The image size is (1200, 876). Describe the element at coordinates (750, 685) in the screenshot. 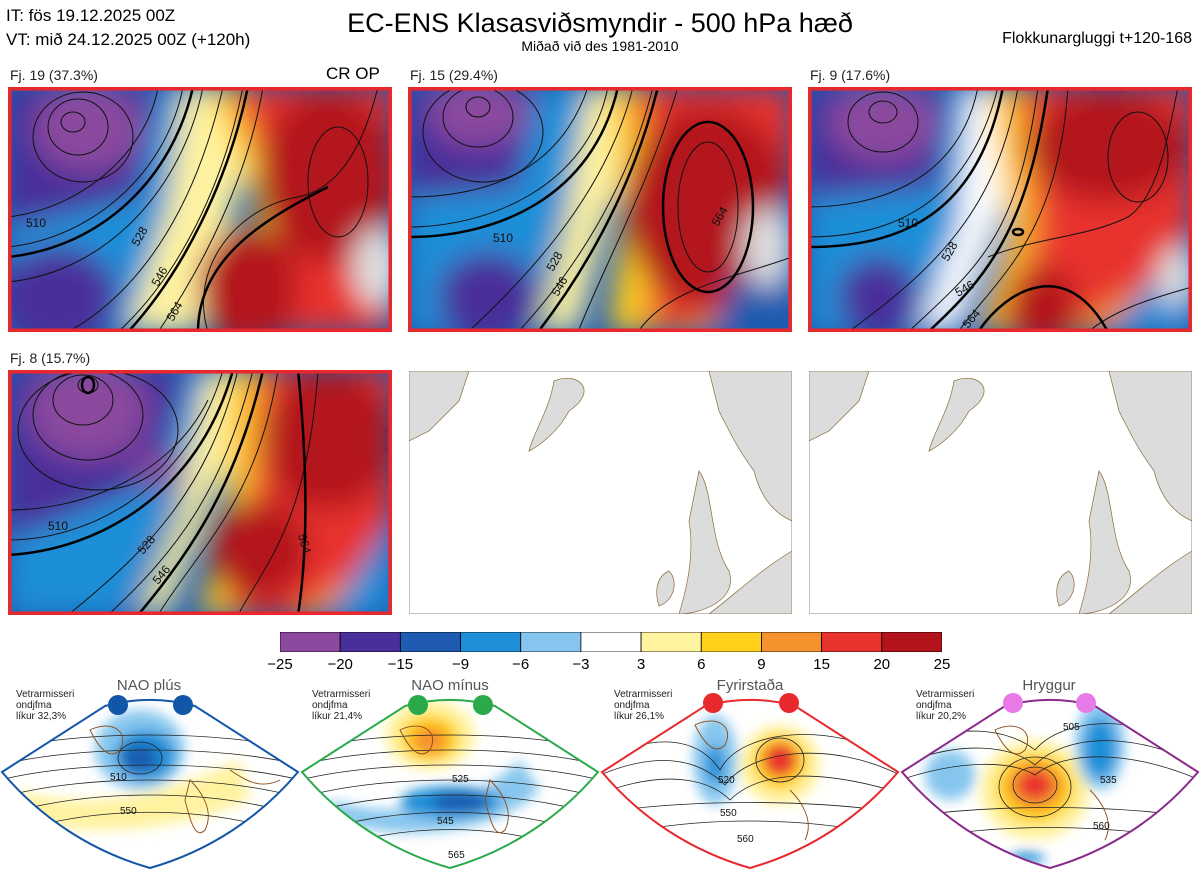

I see `regime-title-blocking: Fyrirstaða` at that location.